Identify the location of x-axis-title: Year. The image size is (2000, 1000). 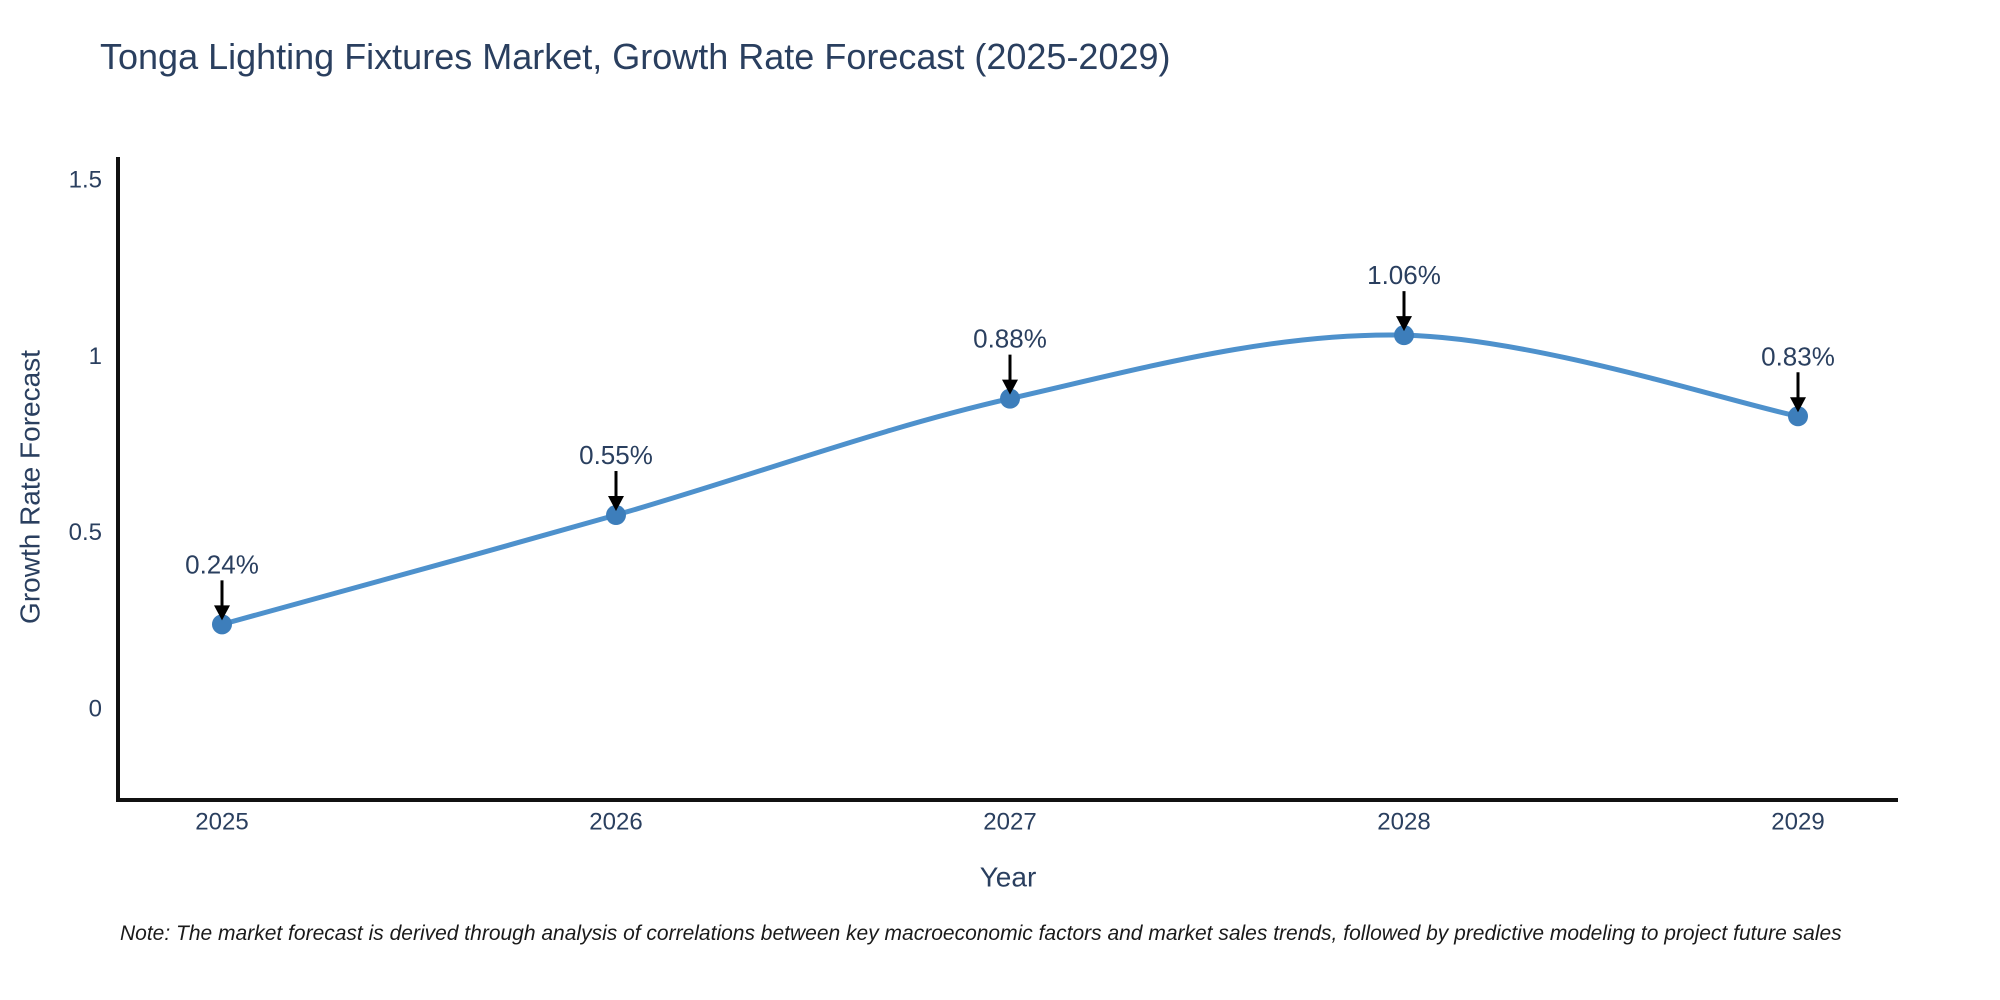
(1008, 877).